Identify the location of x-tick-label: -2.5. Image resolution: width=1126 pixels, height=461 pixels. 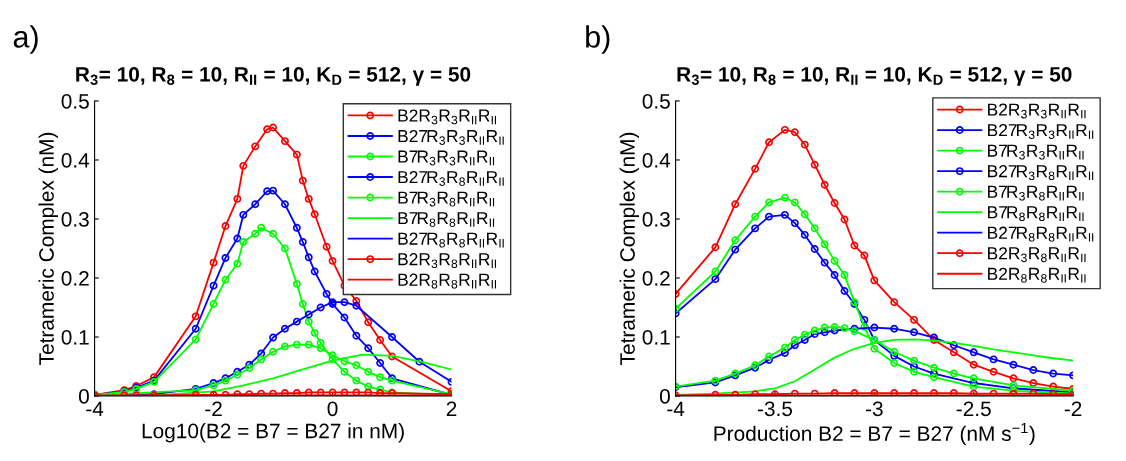
(973, 409).